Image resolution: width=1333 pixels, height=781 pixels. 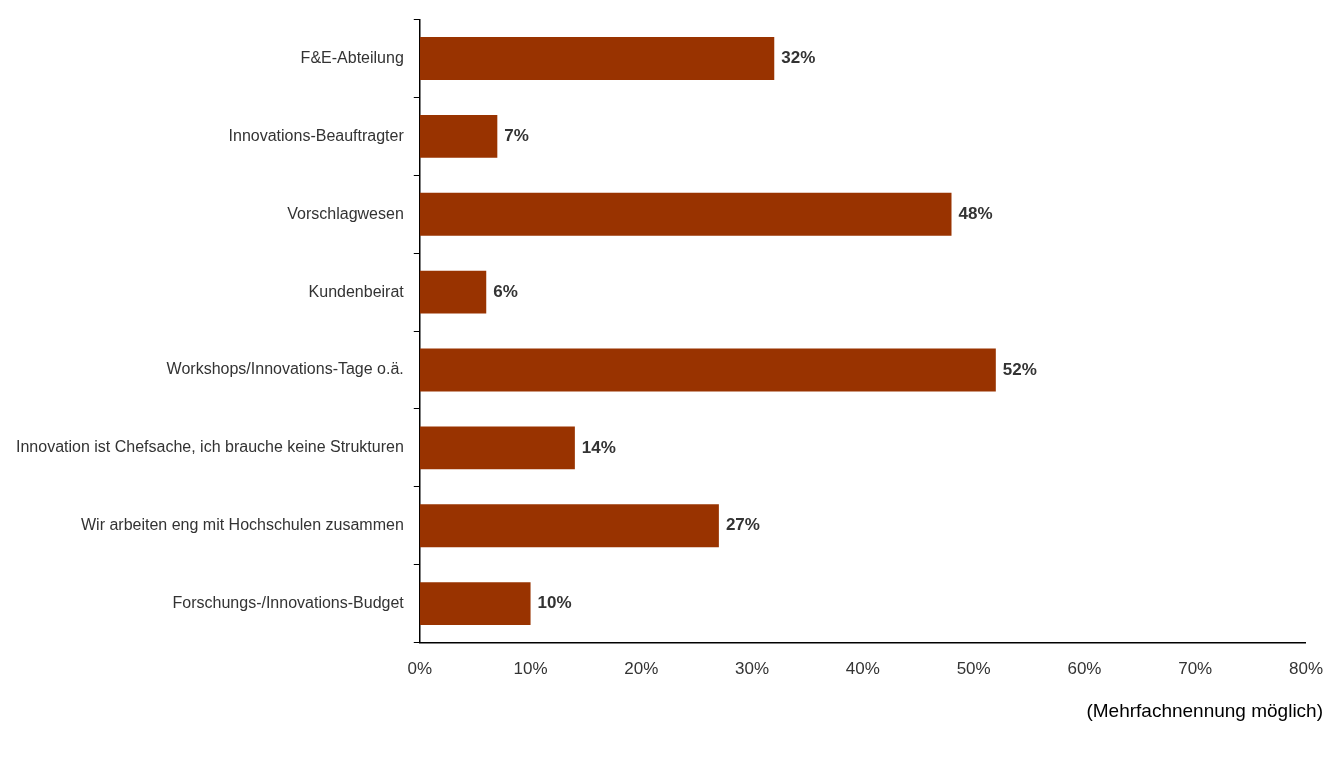 What do you see at coordinates (516, 136) in the screenshot?
I see `data-label: 7%` at bounding box center [516, 136].